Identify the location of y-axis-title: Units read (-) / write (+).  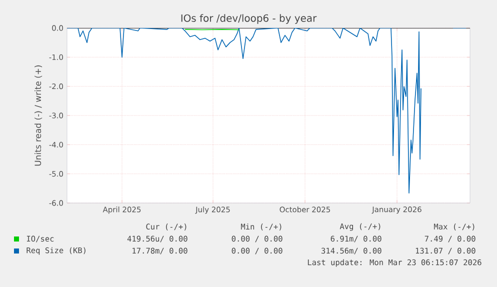
(38, 115).